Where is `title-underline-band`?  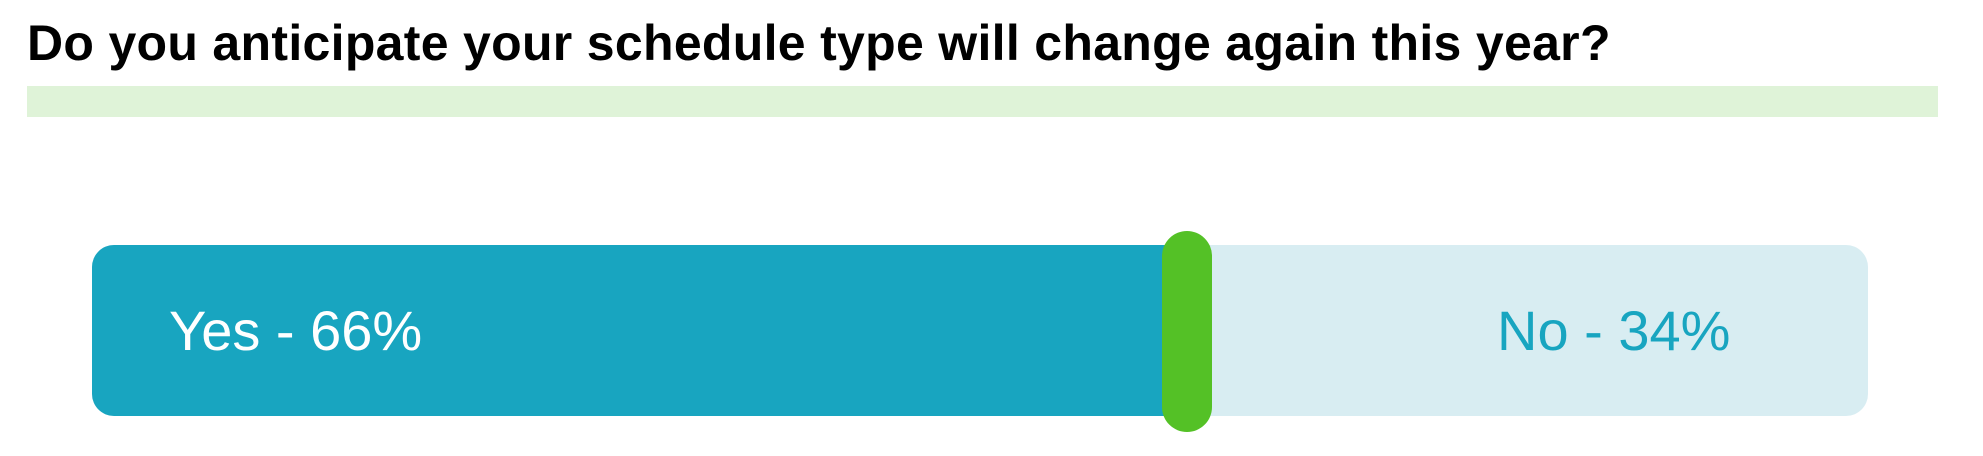 title-underline-band is located at coordinates (982, 101).